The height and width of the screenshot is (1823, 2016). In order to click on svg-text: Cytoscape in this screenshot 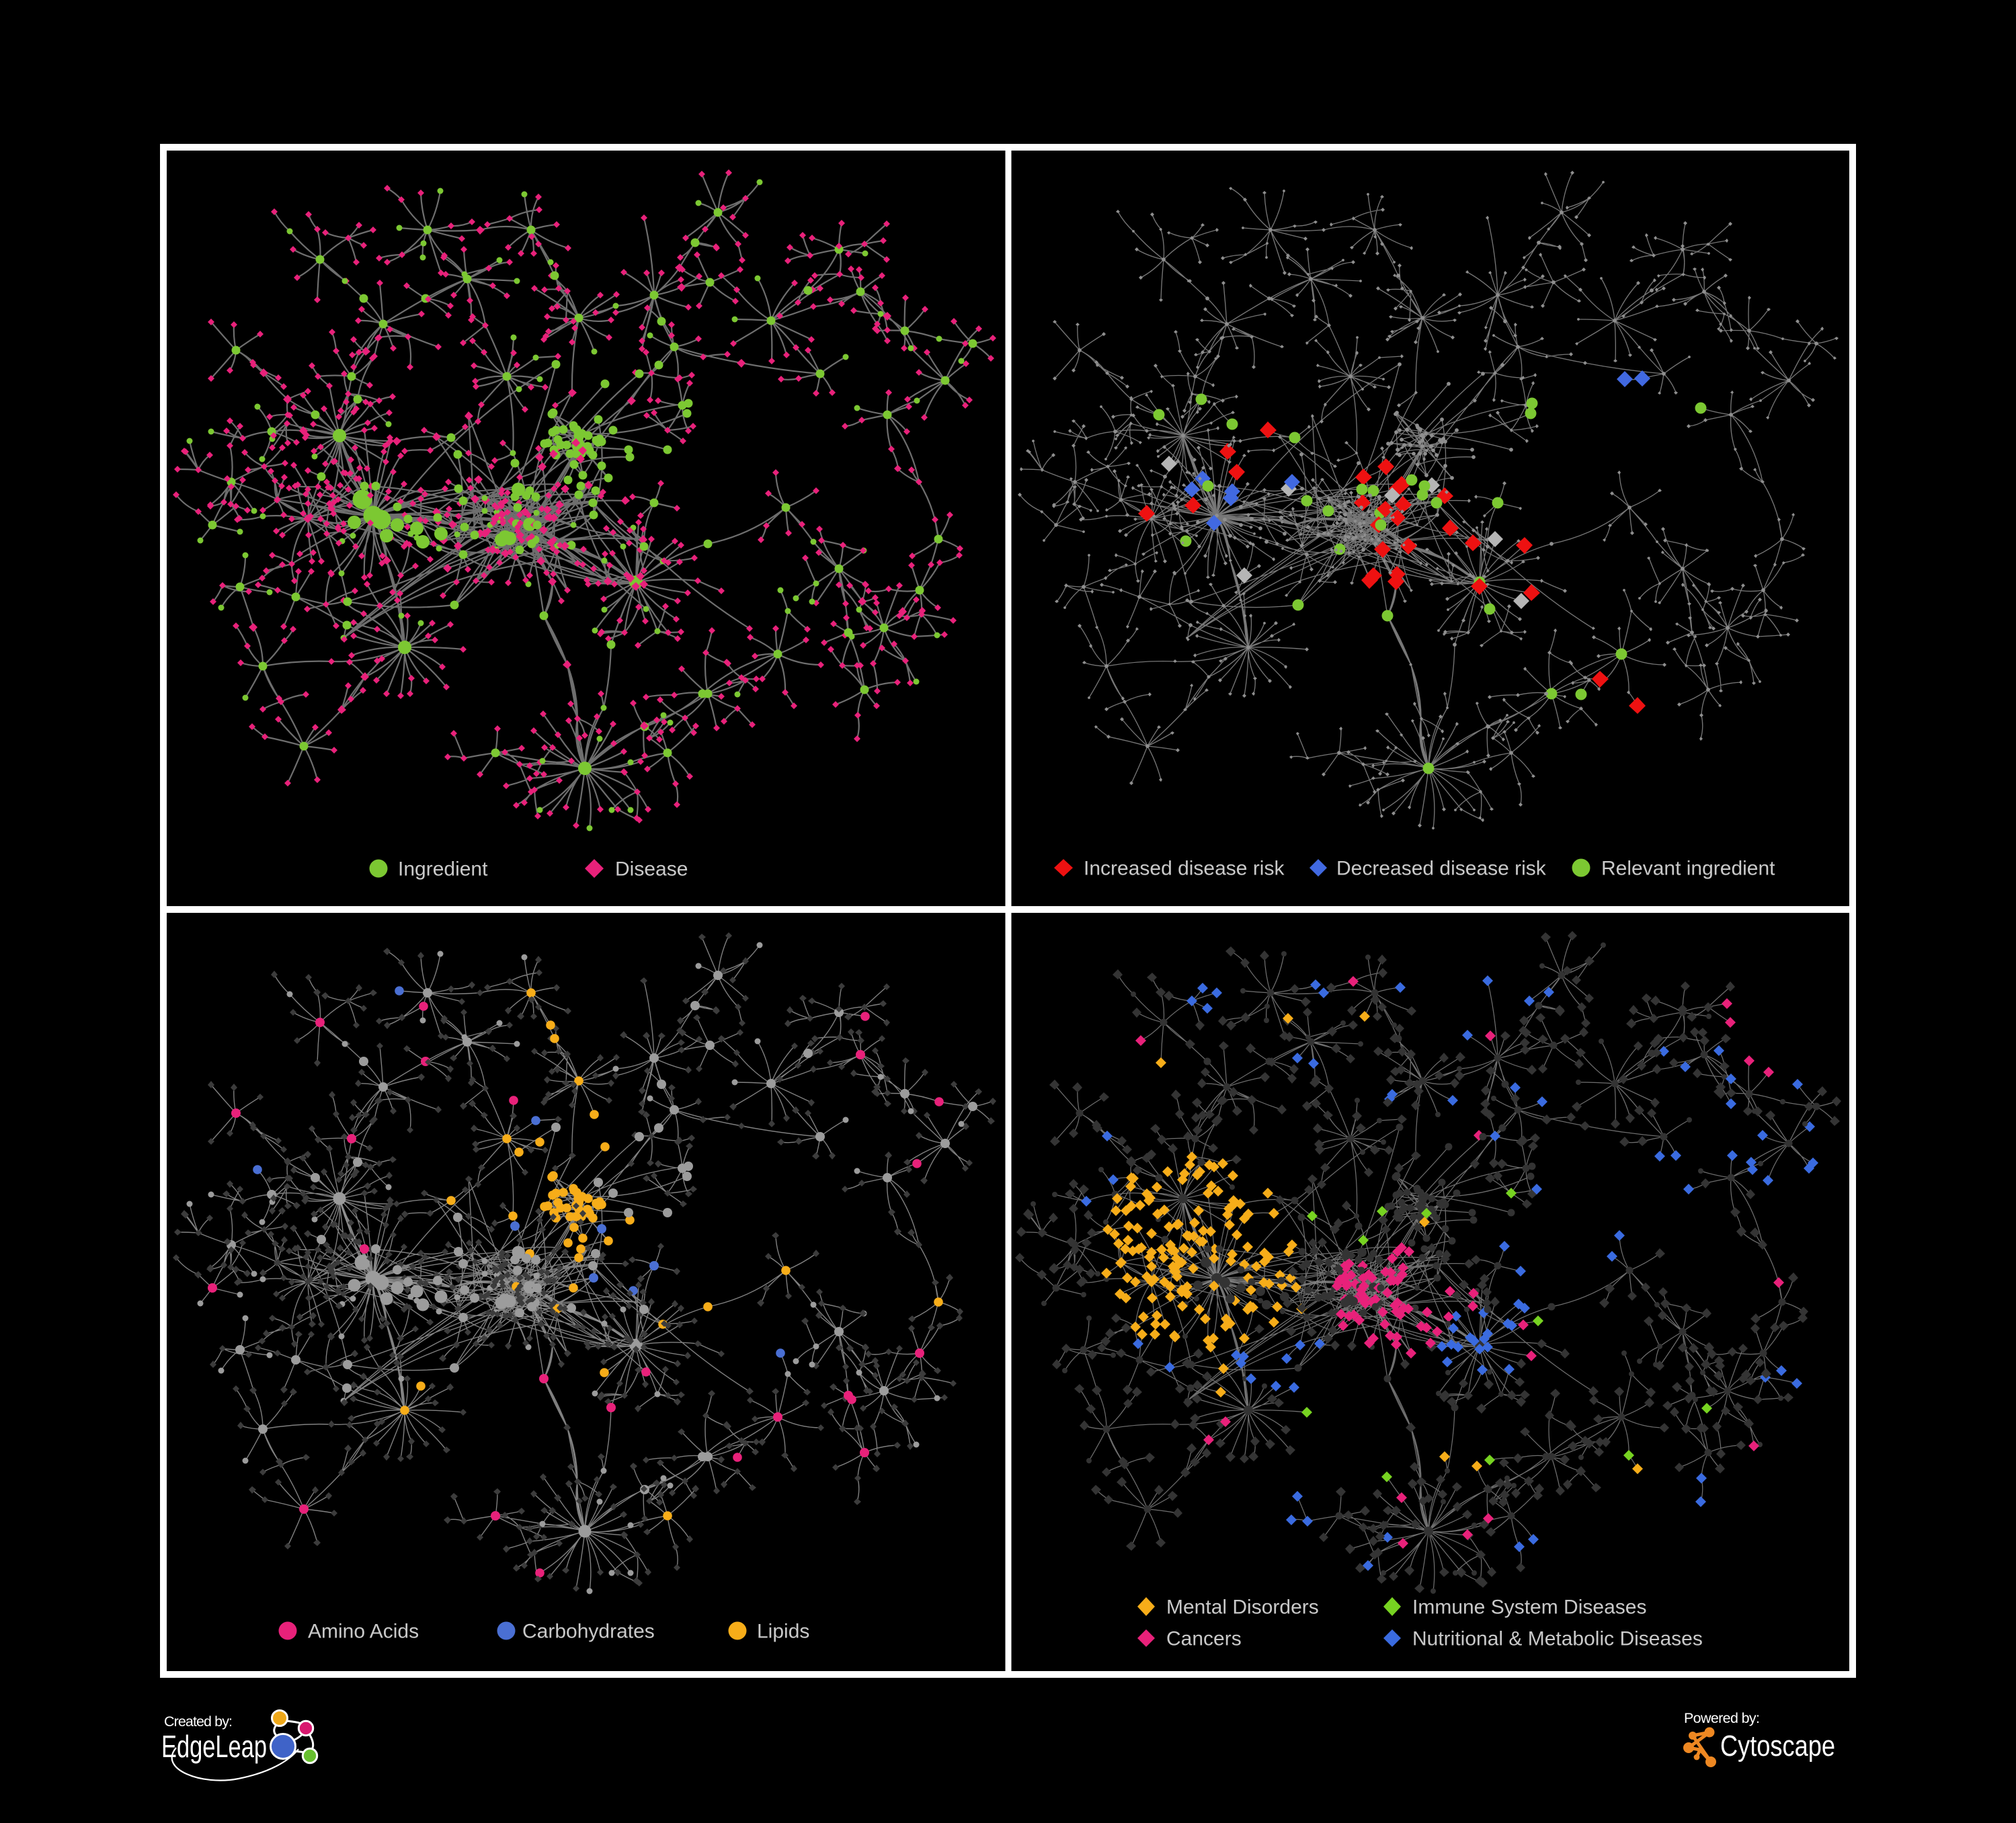, I will do `click(1777, 1746)`.